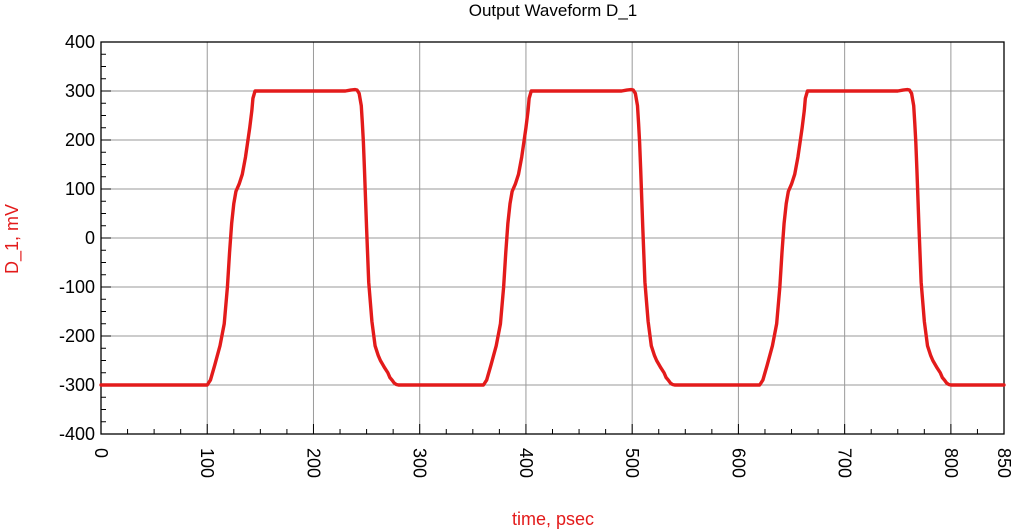 This screenshot has height=532, width=1015. What do you see at coordinates (80, 140) in the screenshot?
I see `y-tick-label: 200` at bounding box center [80, 140].